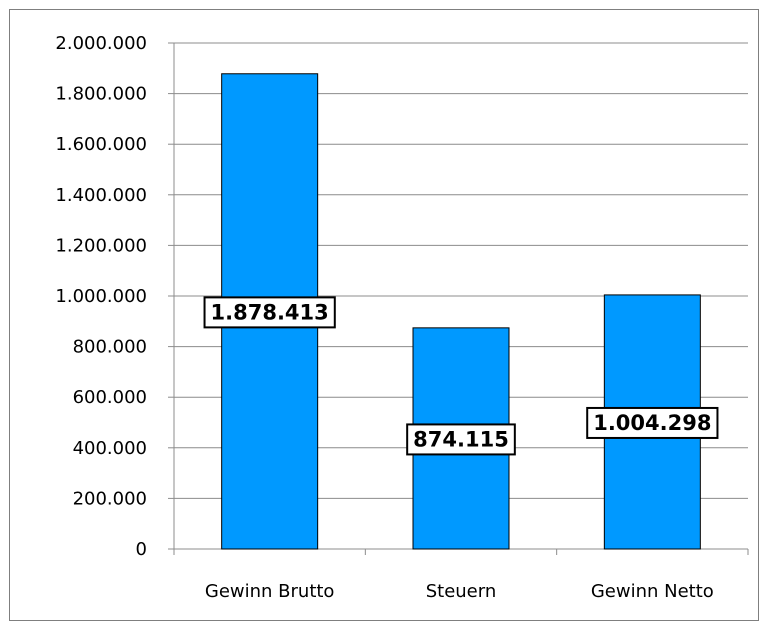  Describe the element at coordinates (461, 591) in the screenshot. I see `x-category-label: Steuern` at that location.